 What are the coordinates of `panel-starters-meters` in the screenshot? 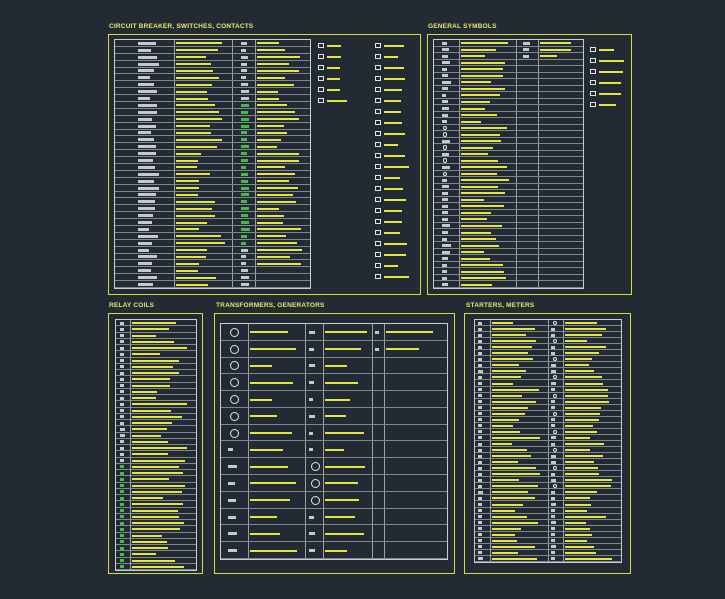 It's located at (547, 443).